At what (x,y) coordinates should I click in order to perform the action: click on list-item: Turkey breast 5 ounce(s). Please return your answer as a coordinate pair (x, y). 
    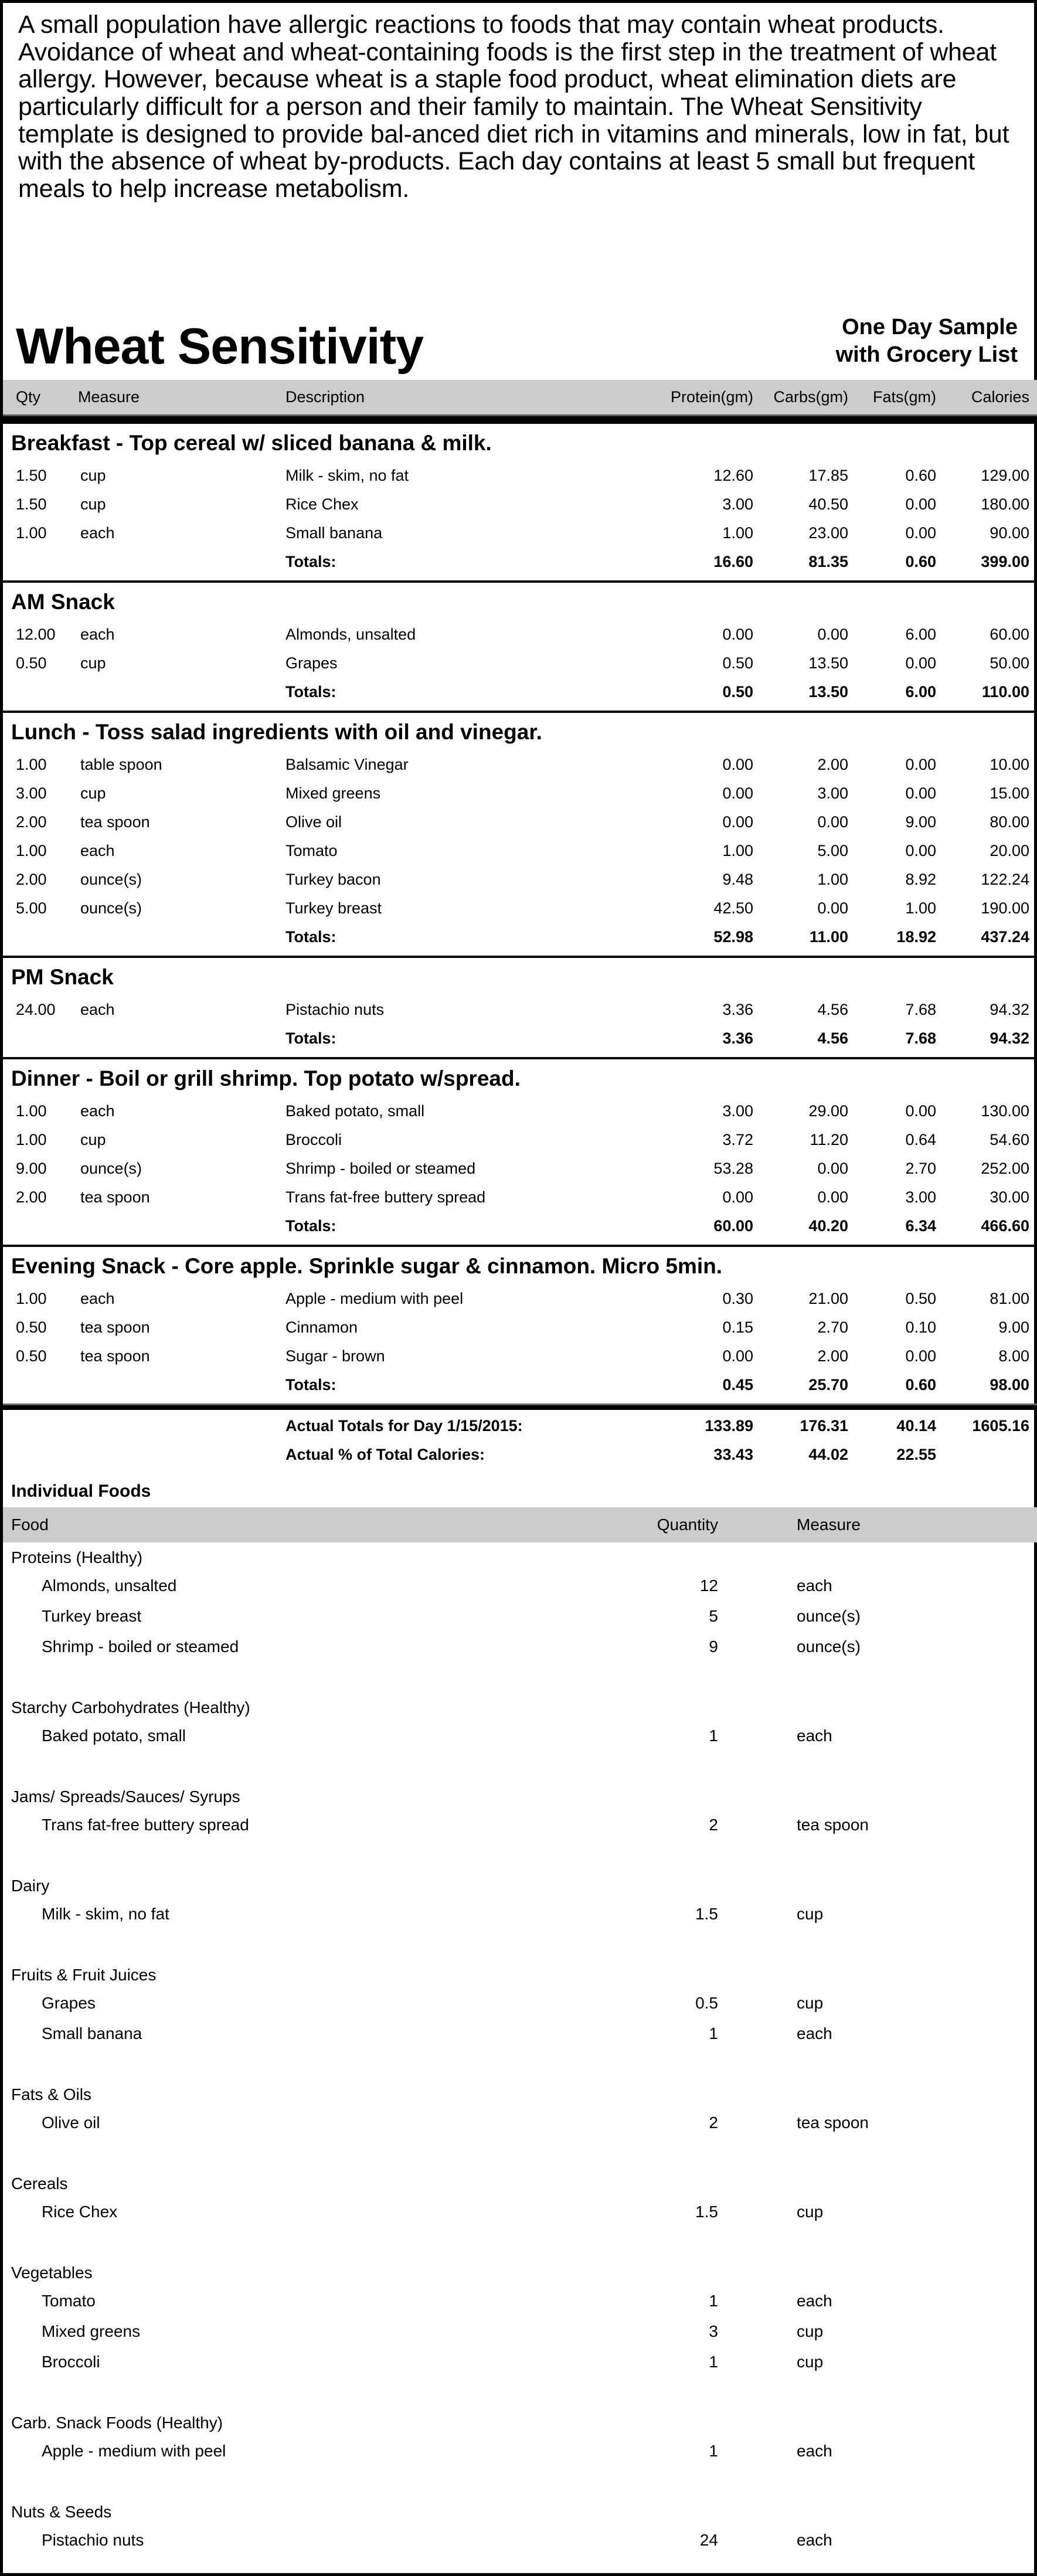
    Looking at the image, I should click on (520, 1617).